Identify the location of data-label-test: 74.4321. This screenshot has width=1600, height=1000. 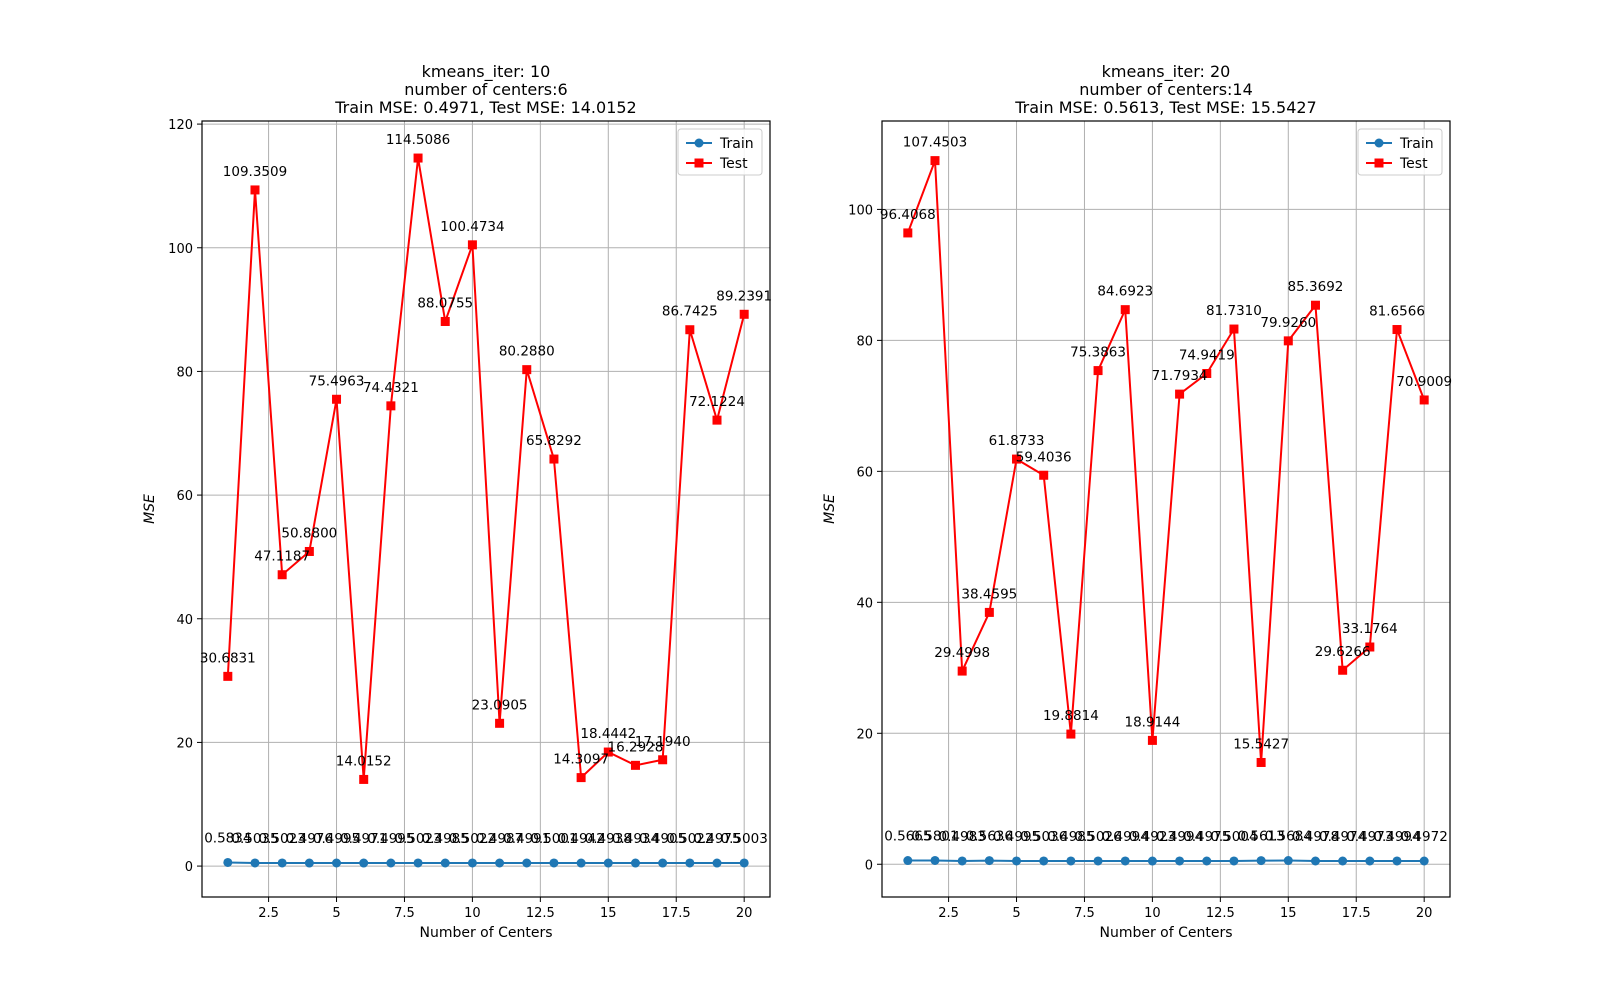
(391, 388).